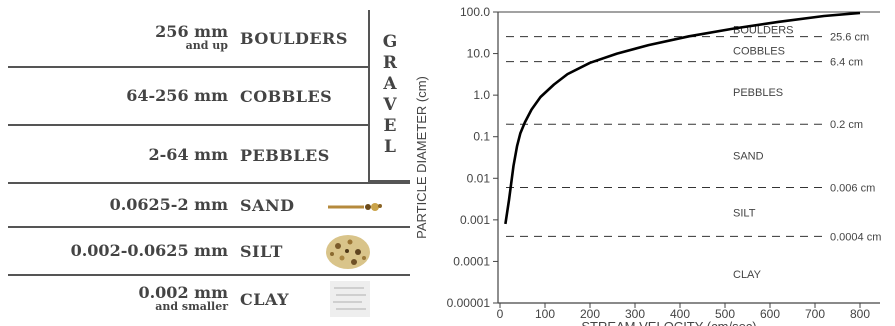 Image resolution: width=895 pixels, height=326 pixels. I want to click on particle-name: SILT, so click(261, 251).